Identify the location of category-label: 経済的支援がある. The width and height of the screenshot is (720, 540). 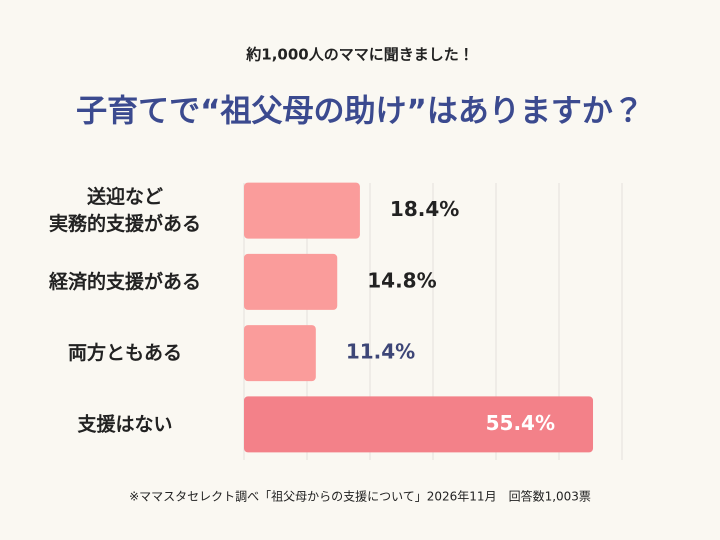
(124, 280).